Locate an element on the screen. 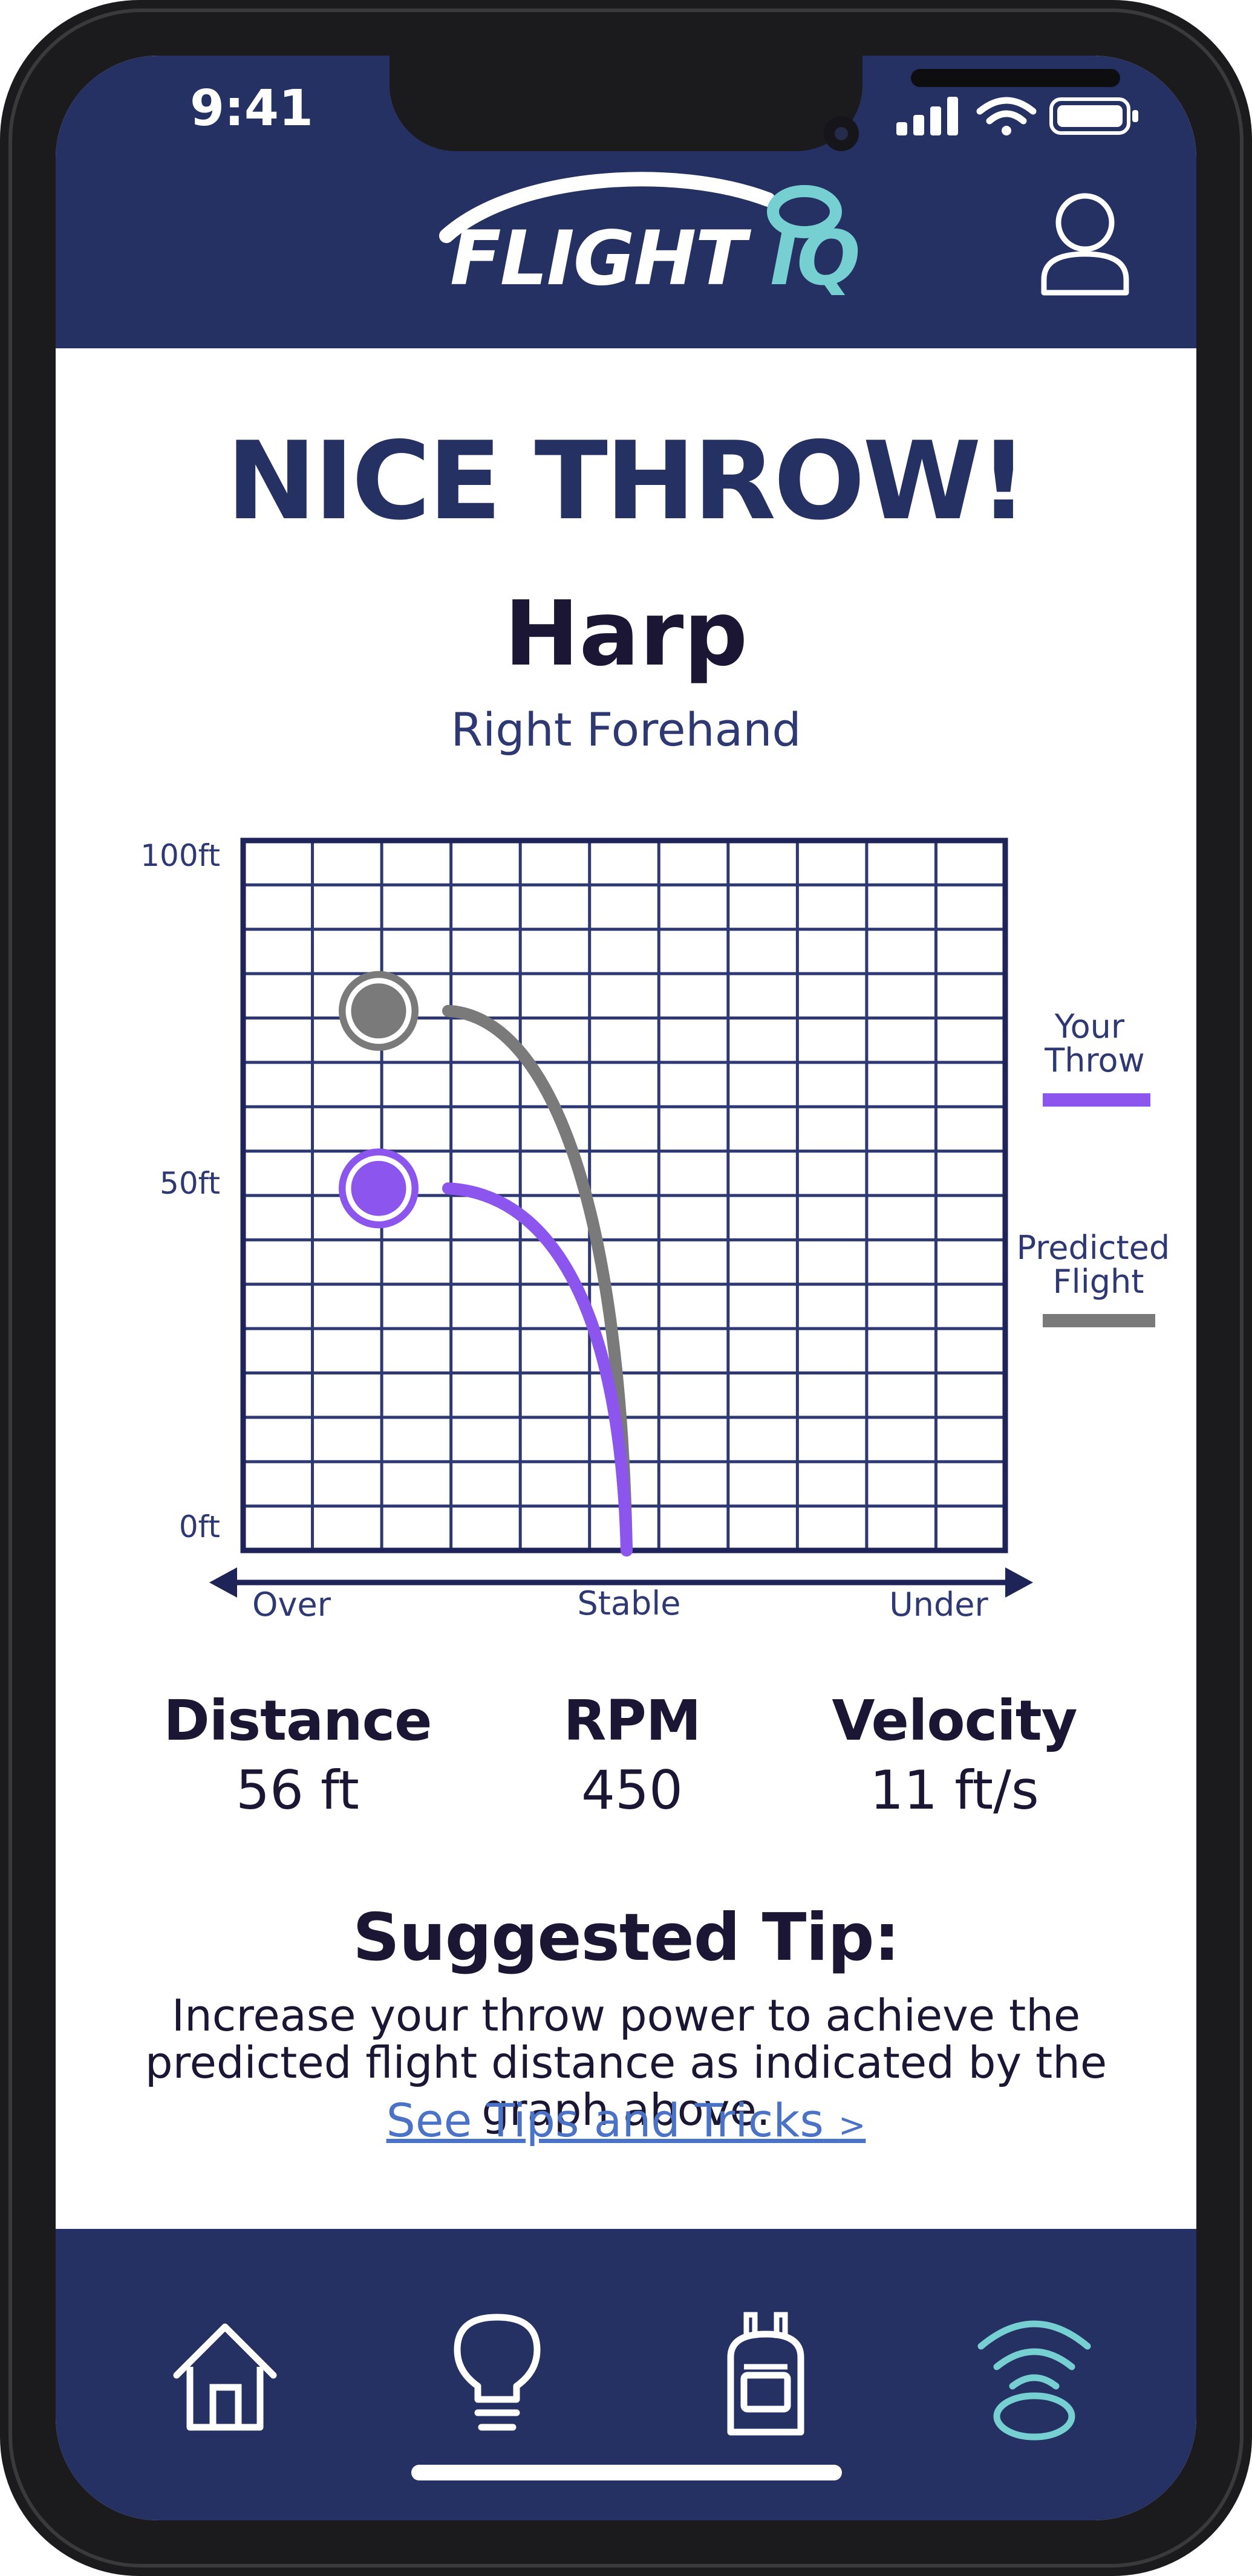  profile-icon is located at coordinates (1085, 244).